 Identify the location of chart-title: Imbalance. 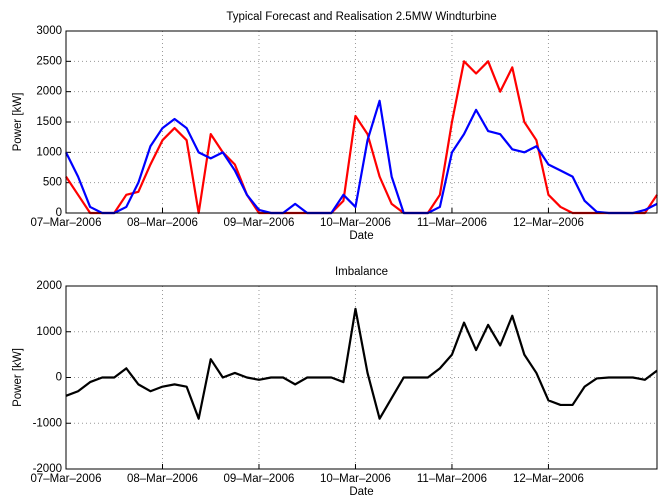
(361, 272).